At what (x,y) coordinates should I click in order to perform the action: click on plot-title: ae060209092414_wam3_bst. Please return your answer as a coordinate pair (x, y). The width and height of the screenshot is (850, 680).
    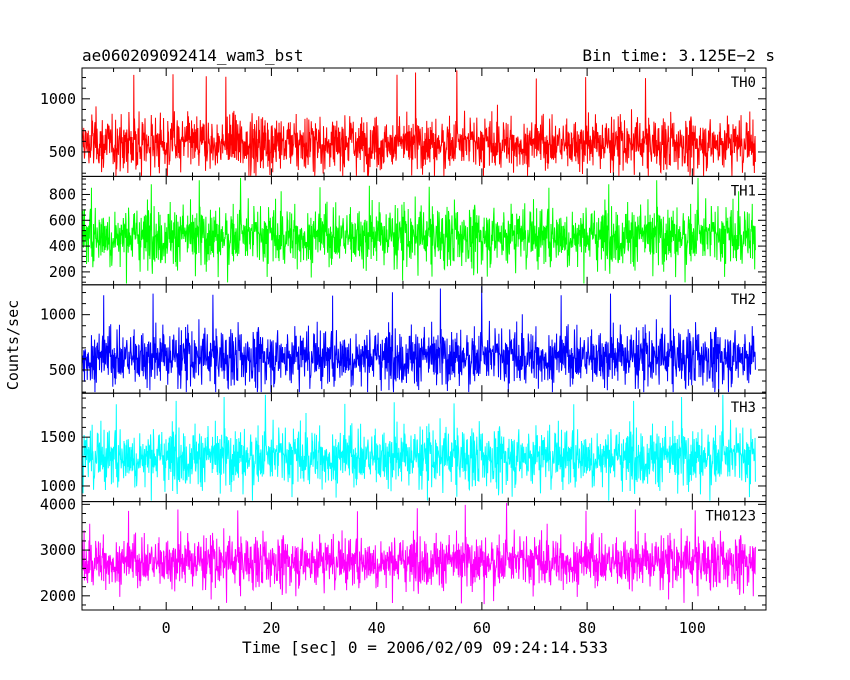
    Looking at the image, I should click on (193, 55).